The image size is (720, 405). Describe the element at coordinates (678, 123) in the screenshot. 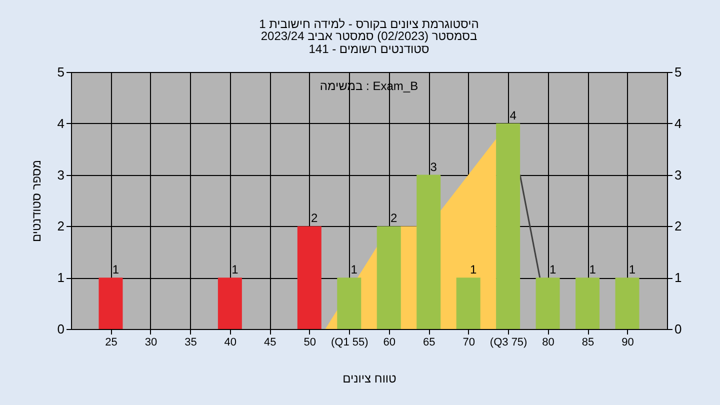

I see `y2-tick-label: 4` at that location.